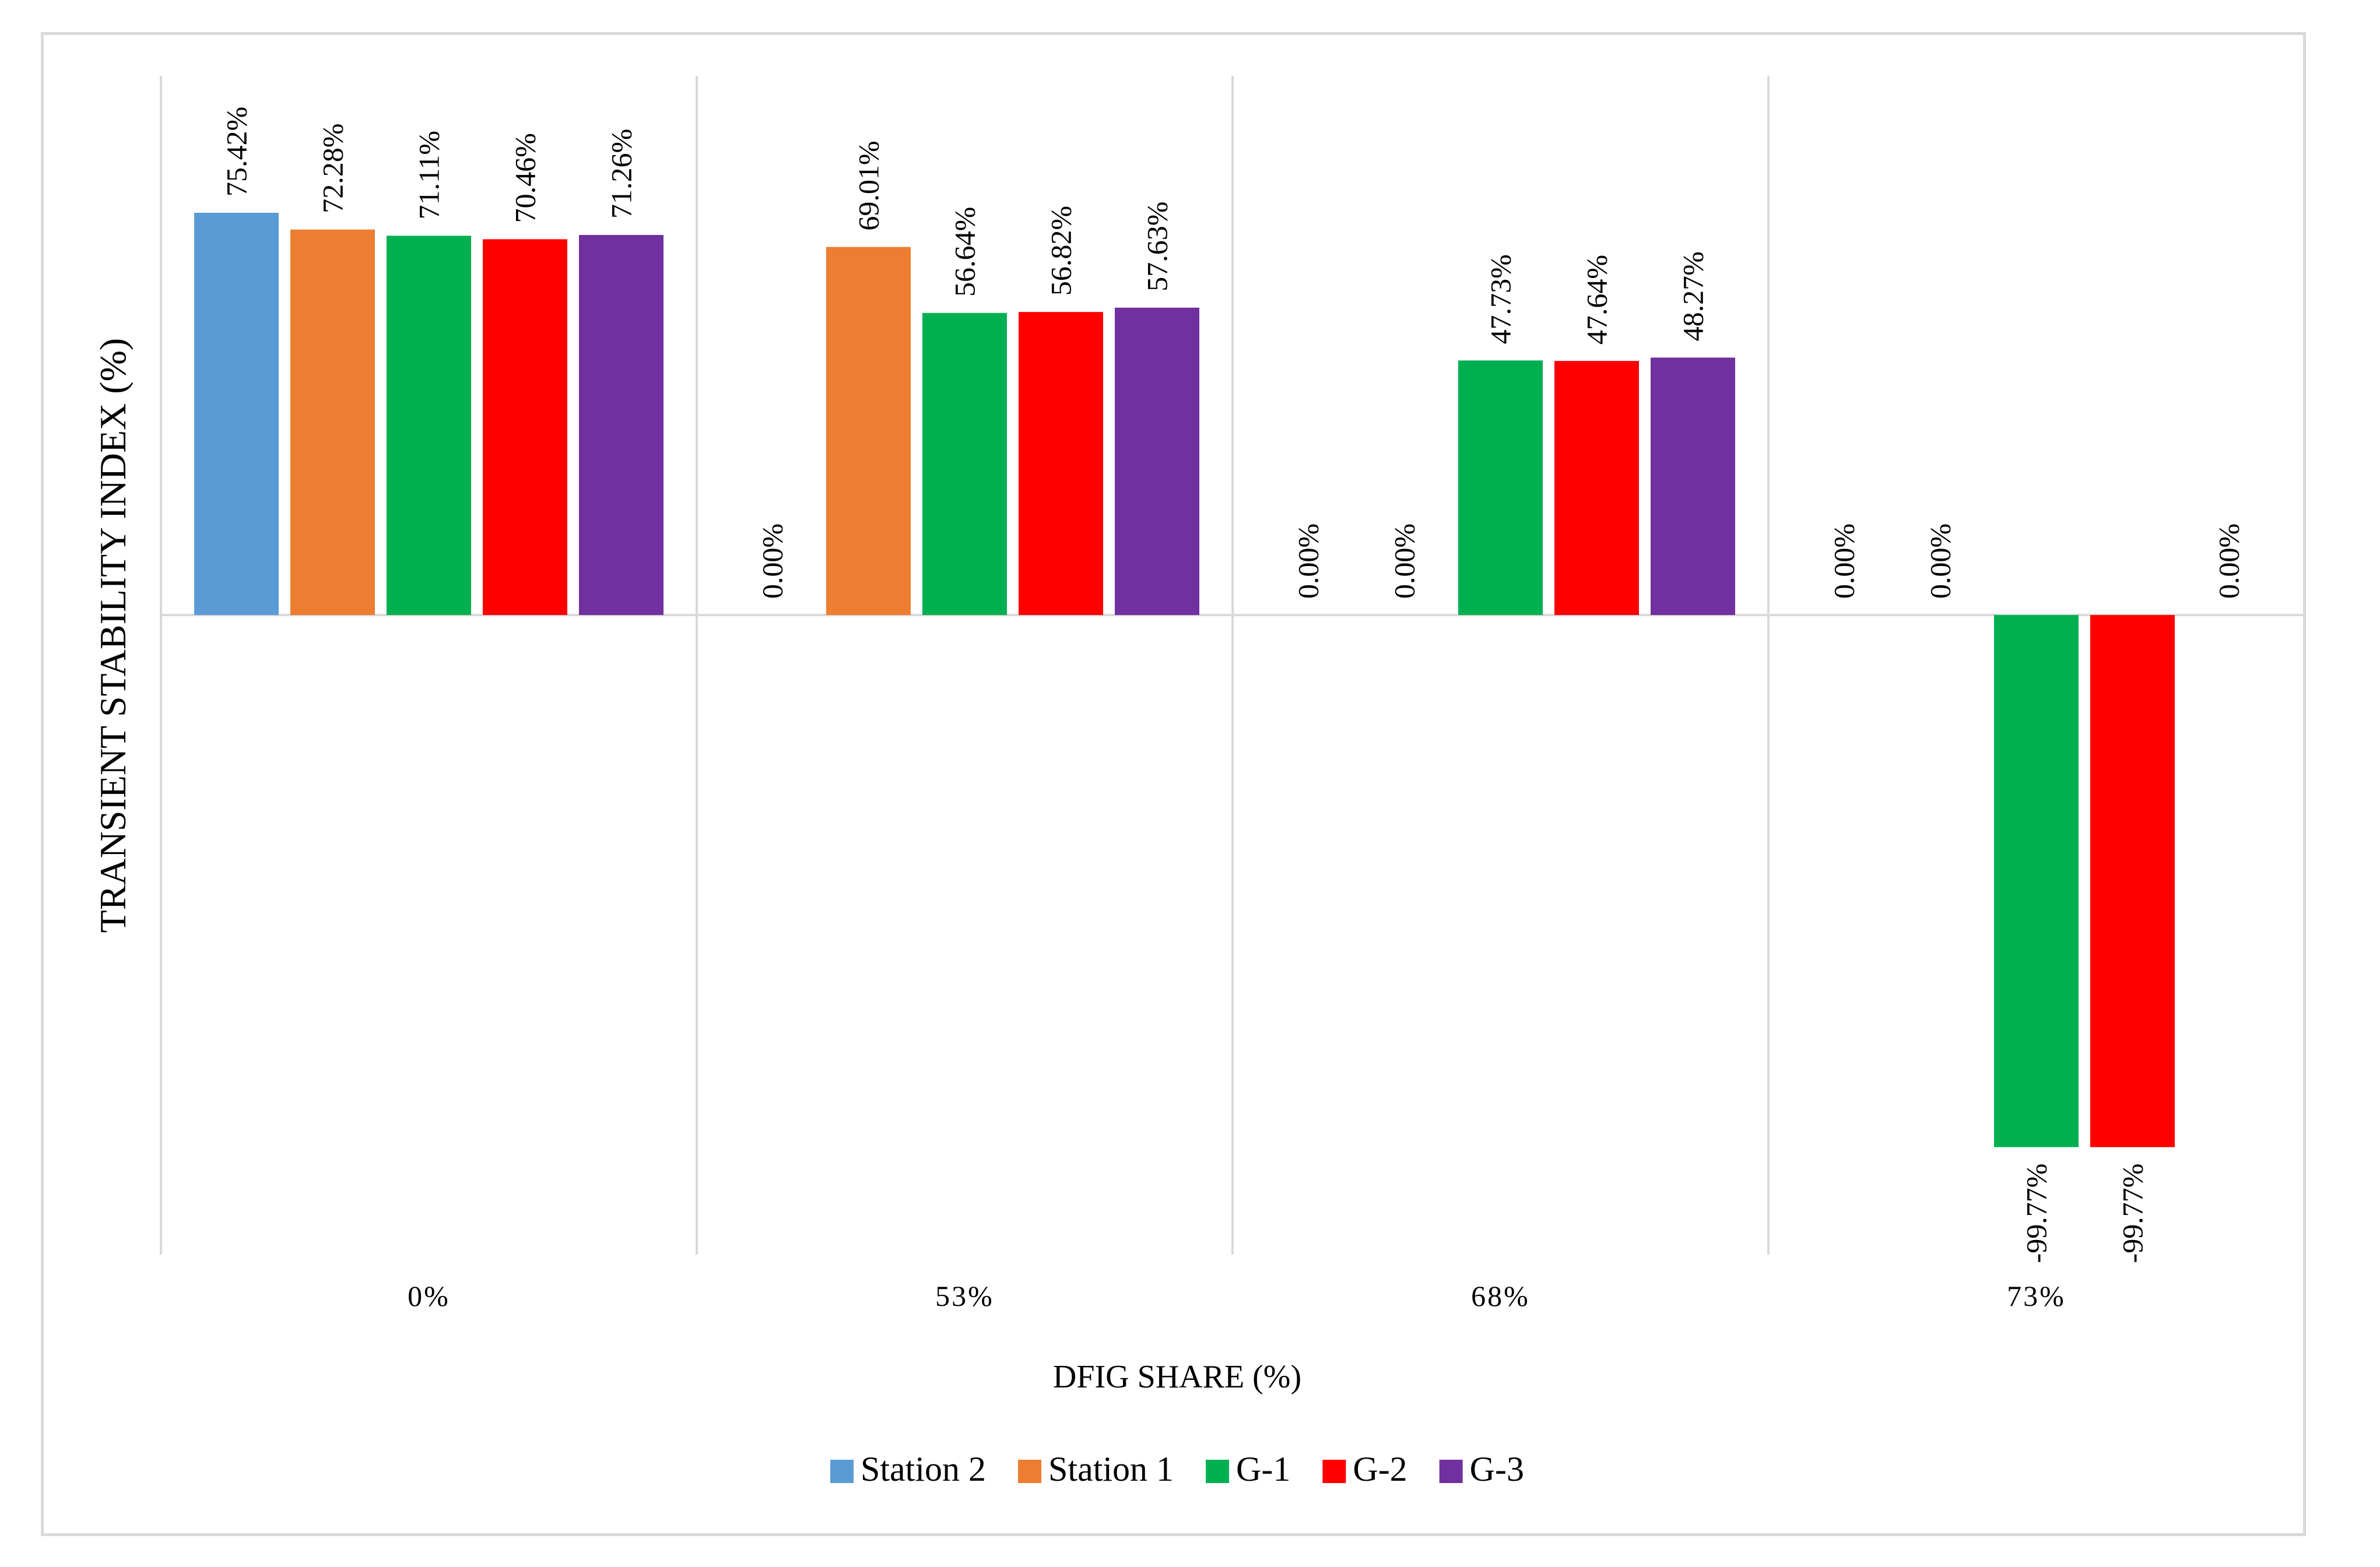 This screenshot has height=1567, width=2380. I want to click on legend-item-station-2: Station 2, so click(908, 1469).